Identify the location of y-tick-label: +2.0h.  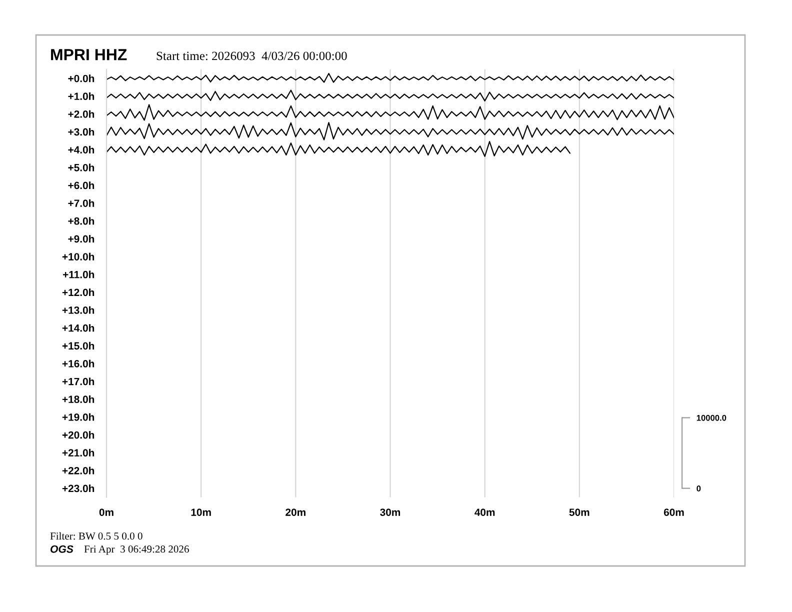
(81, 114).